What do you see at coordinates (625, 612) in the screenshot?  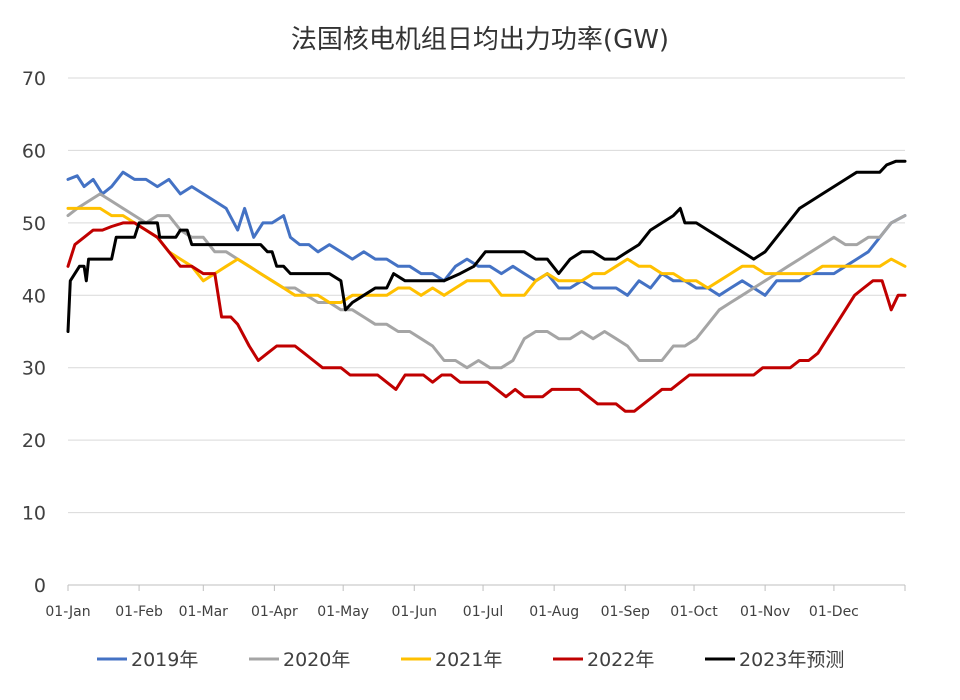 I see `x-tick-label: 01-Sep` at bounding box center [625, 612].